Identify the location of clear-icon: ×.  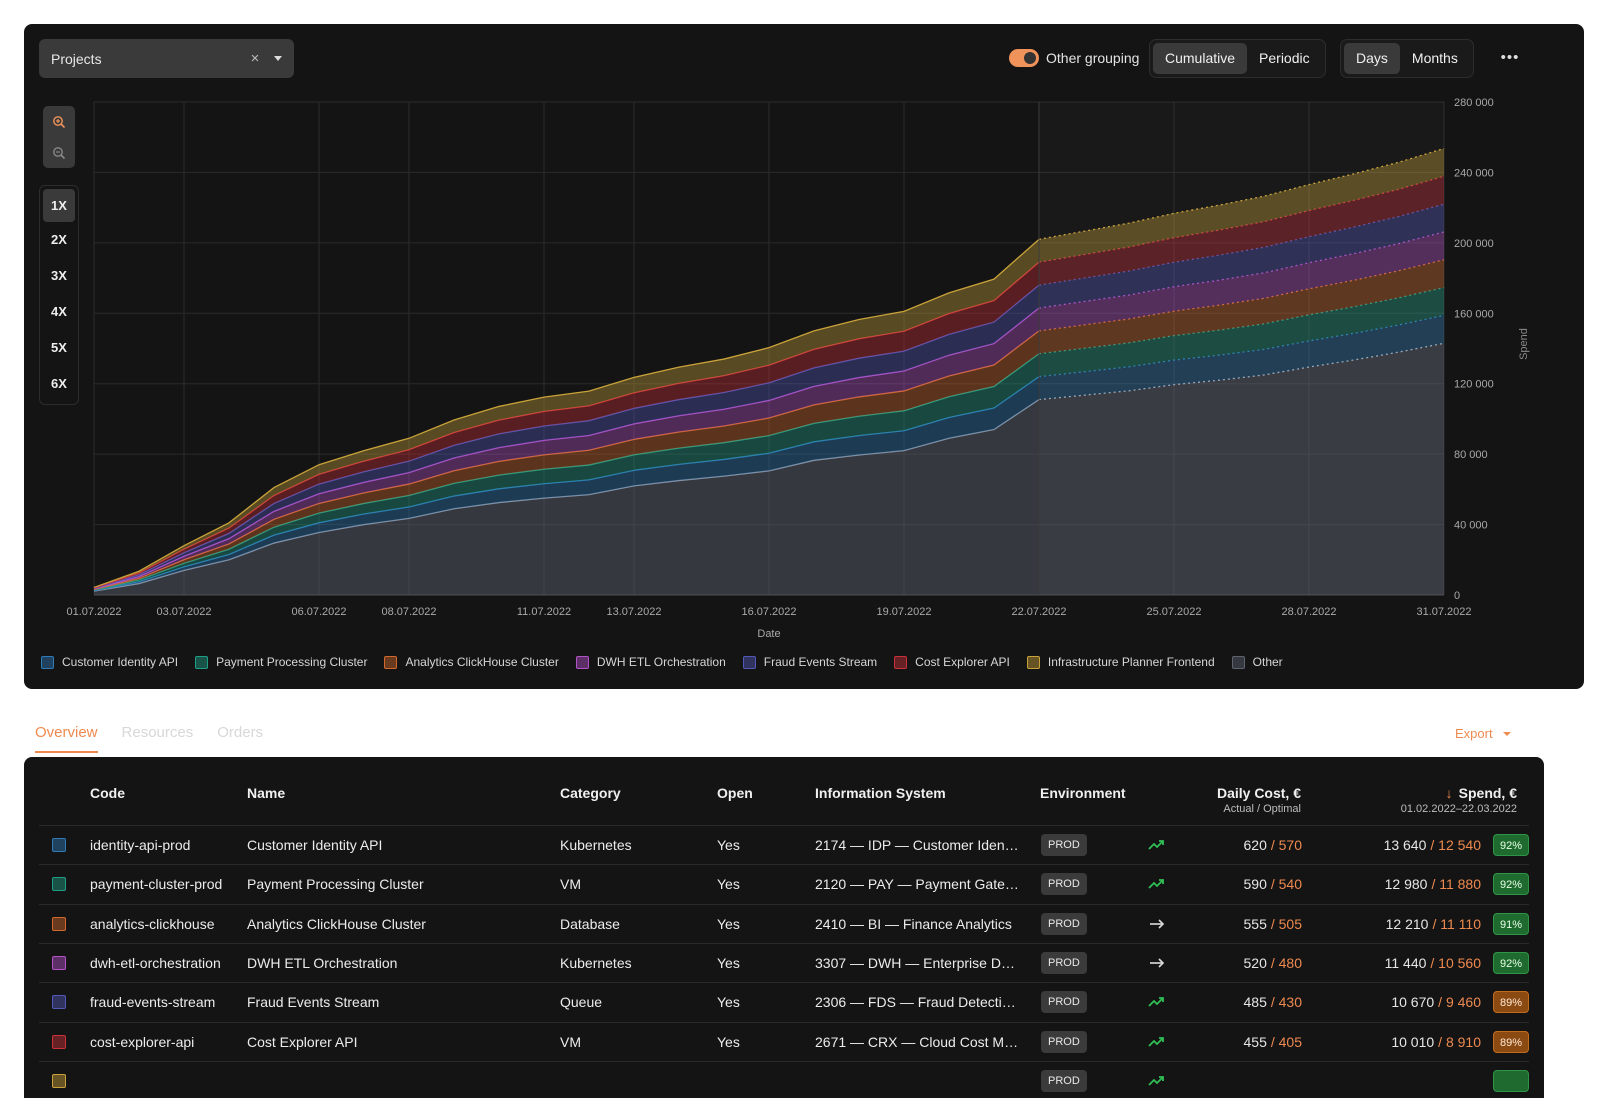
(255, 58).